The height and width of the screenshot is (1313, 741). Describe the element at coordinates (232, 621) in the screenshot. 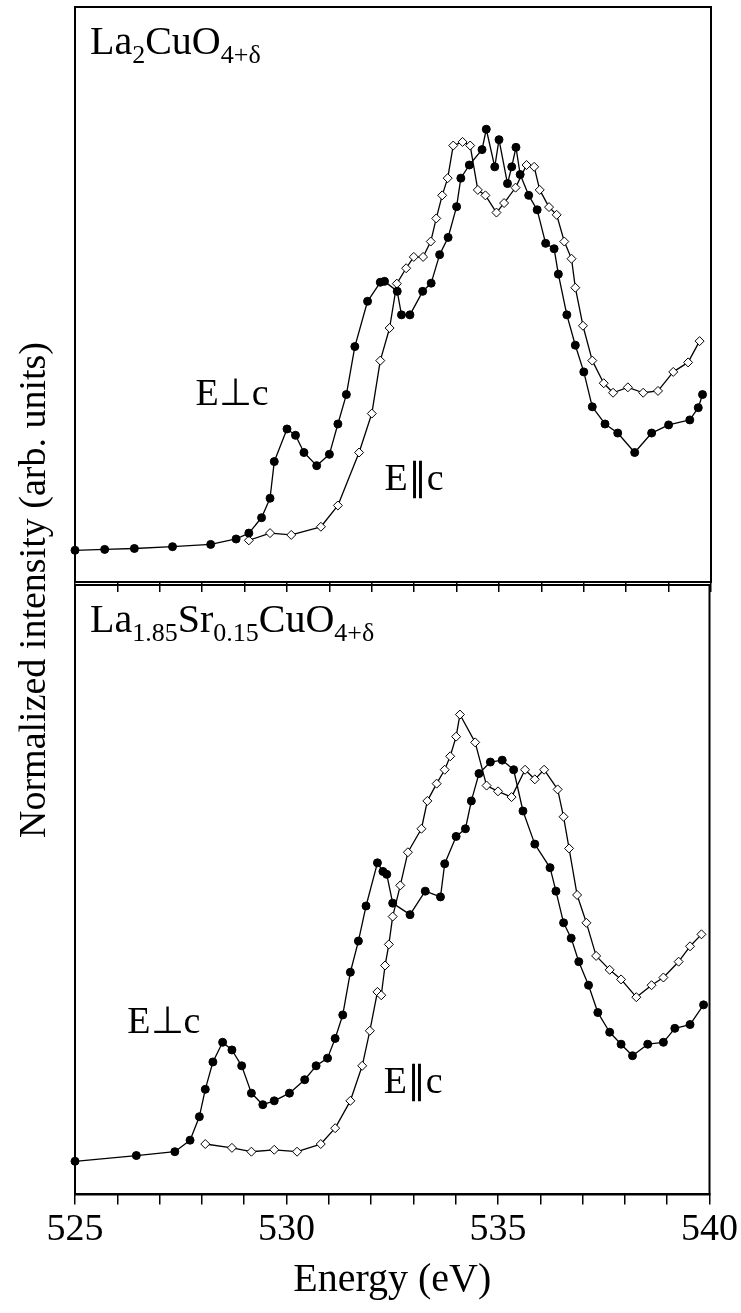

I see `chart-title: La$_{1.85}$Sr$_{0.15}$CuO$_{4+δ}$` at that location.